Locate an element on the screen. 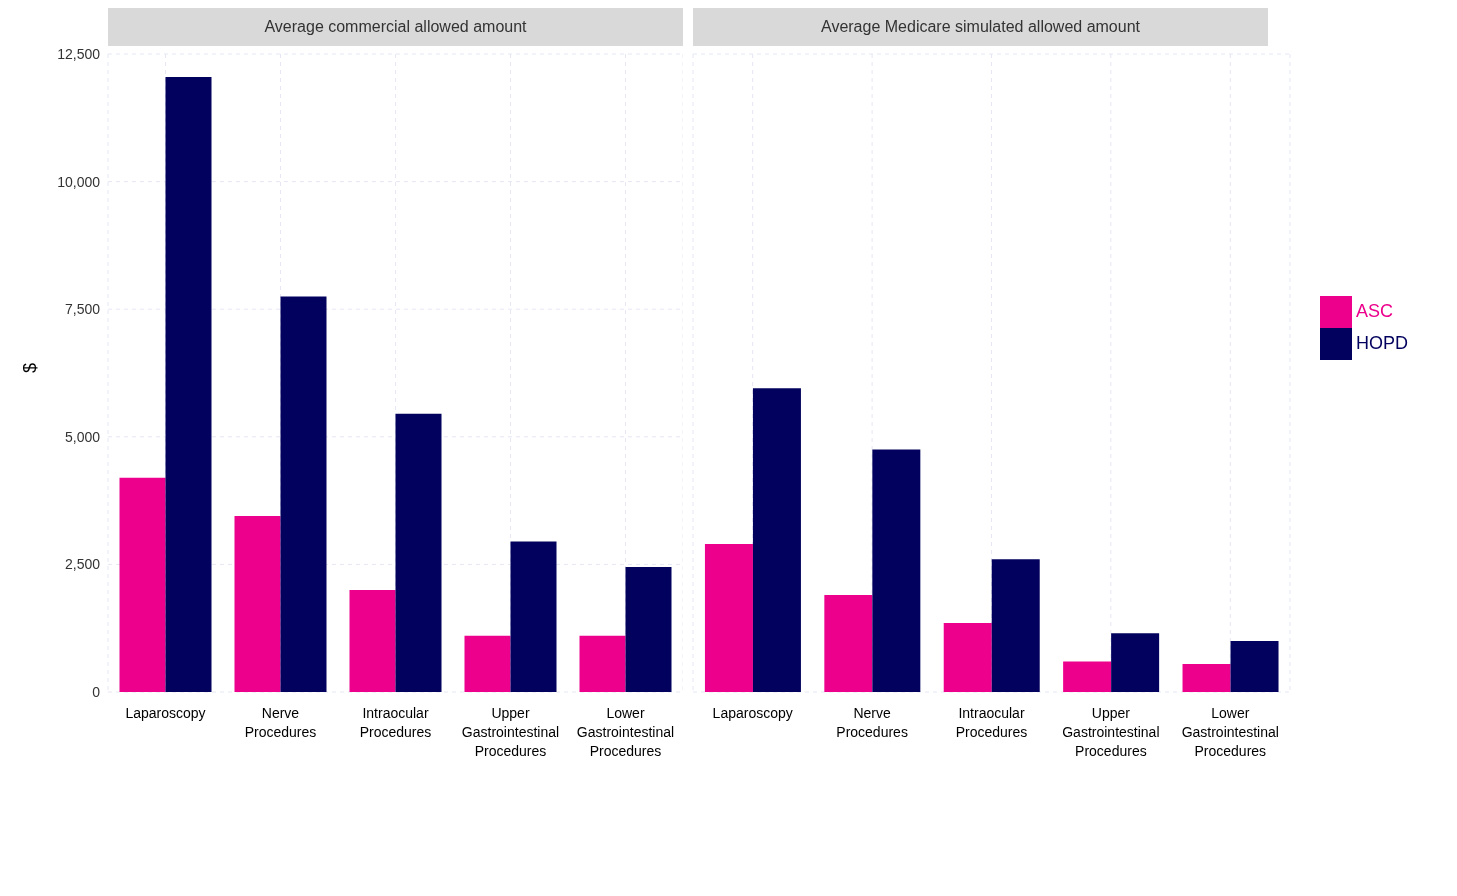 Image resolution: width=1457 pixels, height=896 pixels. legend-label: ASC is located at coordinates (1374, 310).